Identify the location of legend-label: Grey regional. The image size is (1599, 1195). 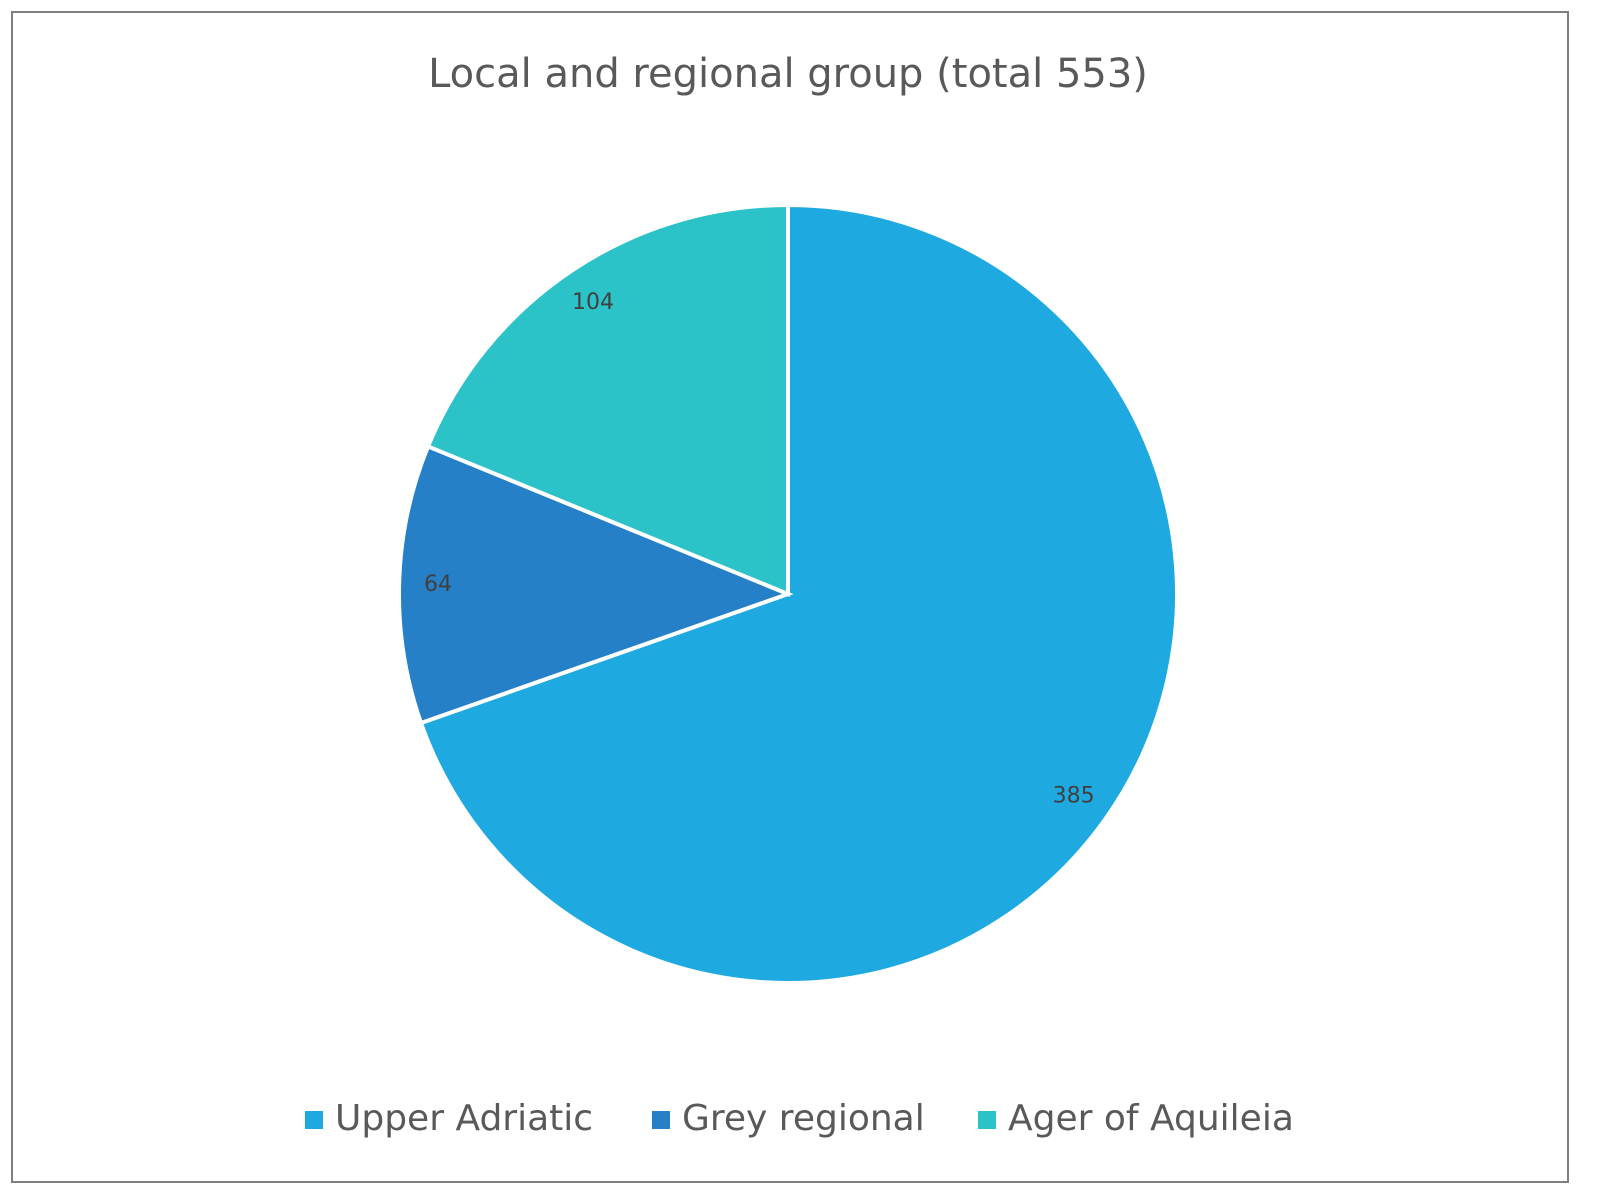
(803, 1118).